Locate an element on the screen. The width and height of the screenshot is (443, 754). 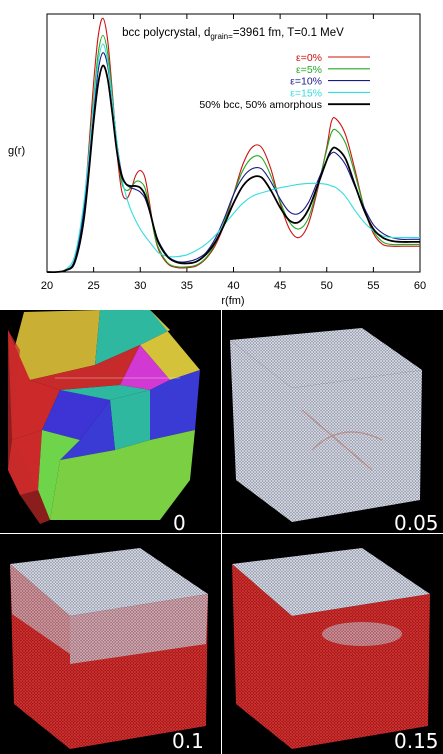
strain-0.05-image is located at coordinates (326, 425).